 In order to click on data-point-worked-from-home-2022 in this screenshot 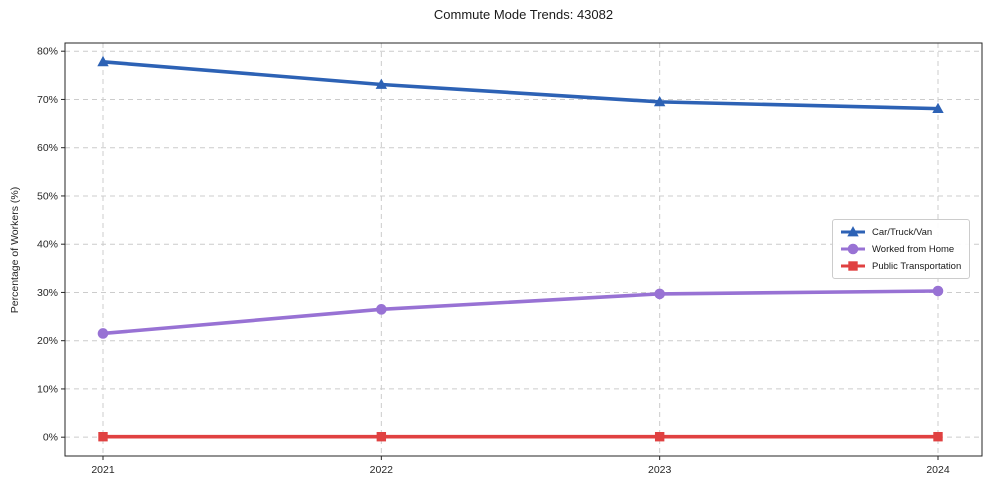, I will do `click(381, 309)`.